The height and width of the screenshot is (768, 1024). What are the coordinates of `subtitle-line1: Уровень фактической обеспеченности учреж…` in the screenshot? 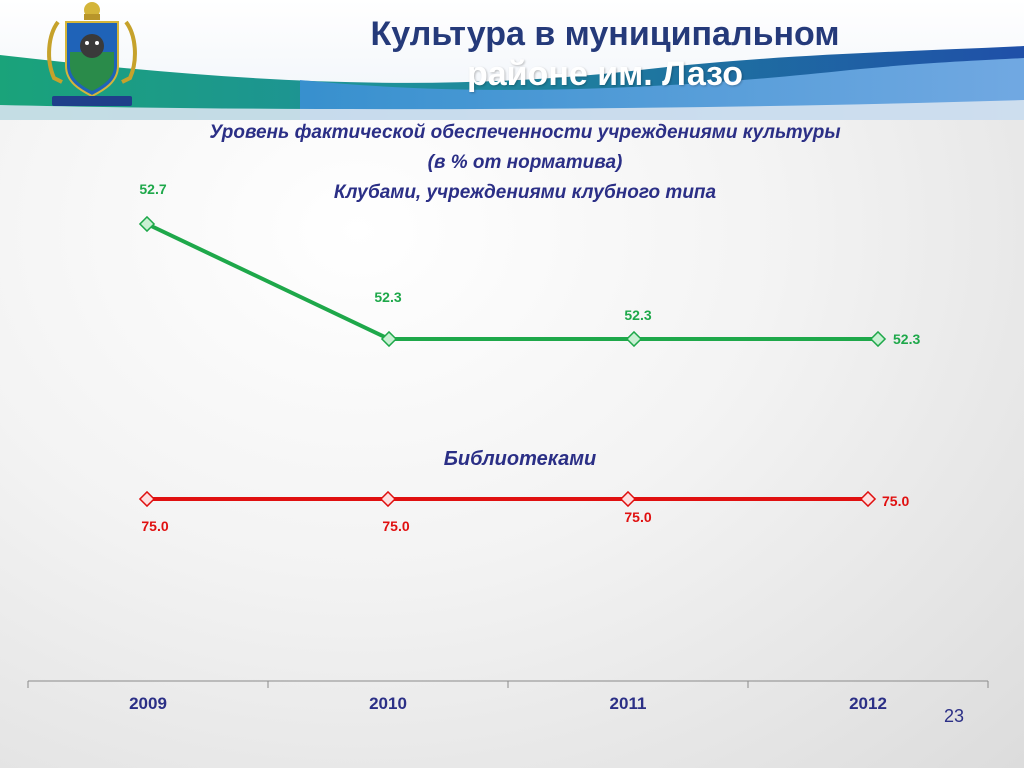 It's located at (525, 132).